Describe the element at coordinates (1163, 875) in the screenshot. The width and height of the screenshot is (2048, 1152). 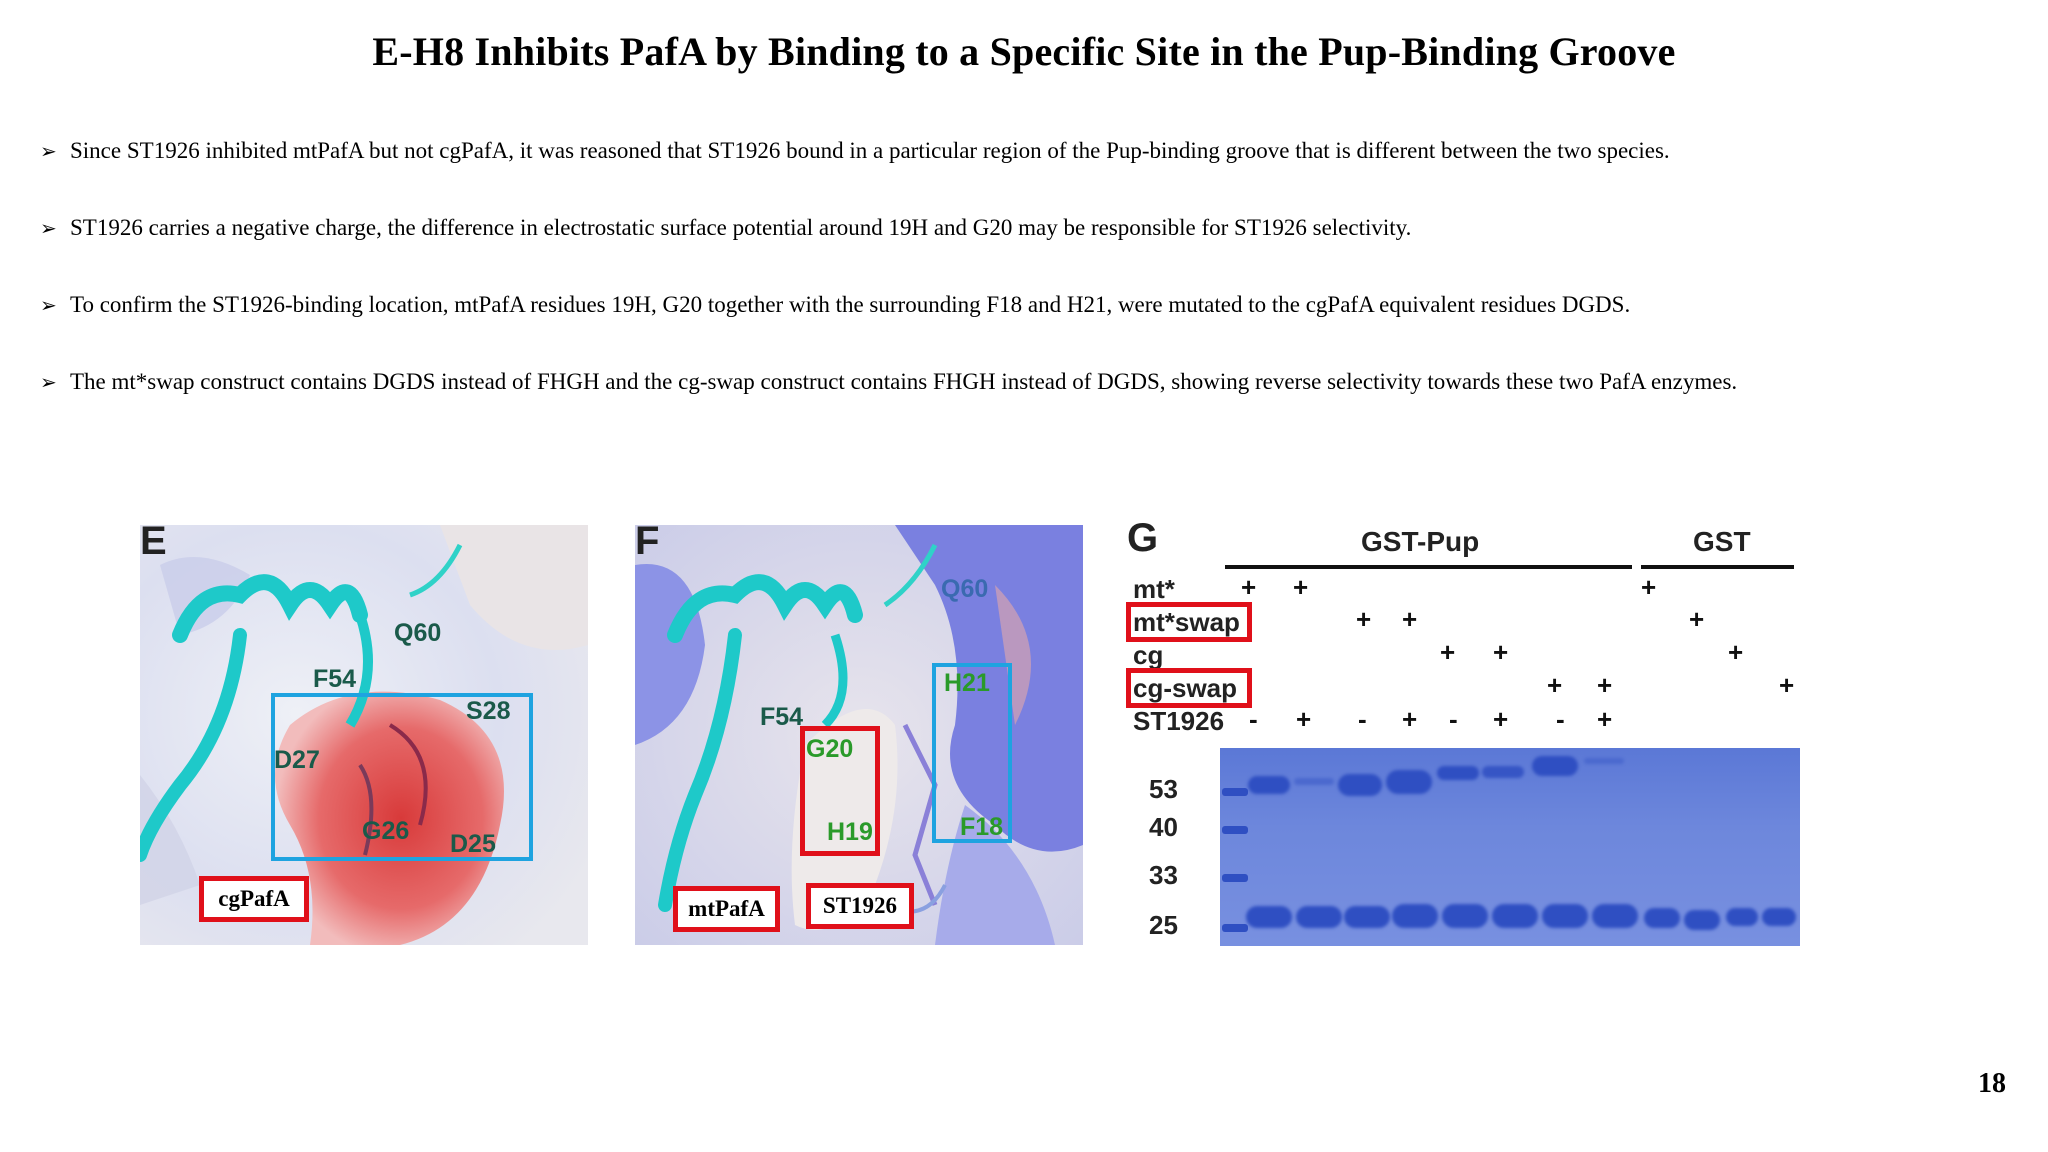
I see `mw-marker-label: 33` at that location.